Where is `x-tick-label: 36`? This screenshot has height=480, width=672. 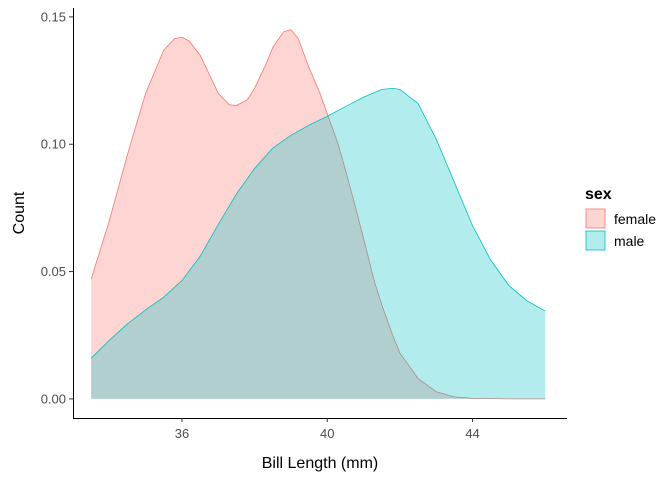
x-tick-label: 36 is located at coordinates (182, 433).